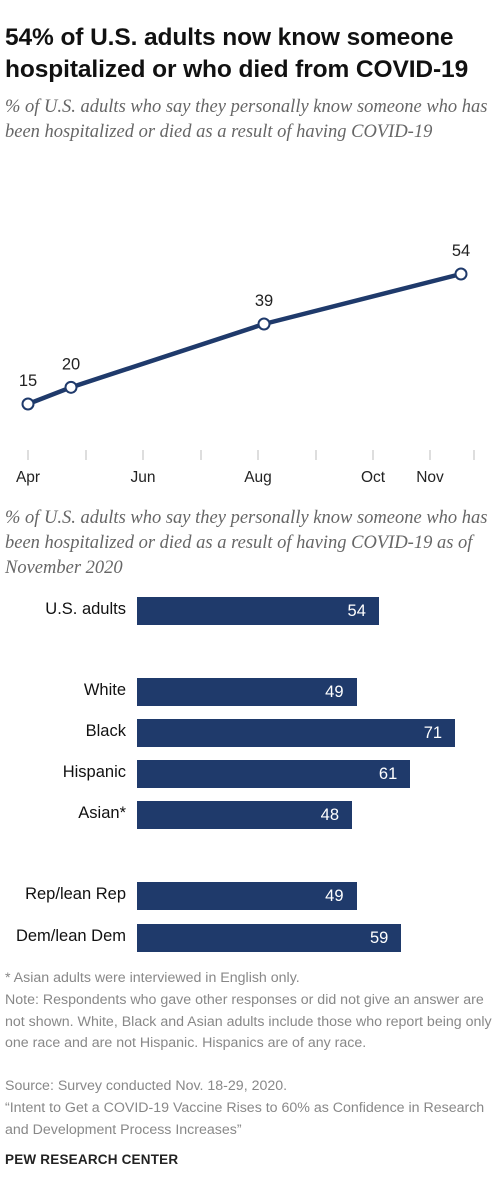 This screenshot has height=1200, width=499. Describe the element at coordinates (244, 339) in the screenshot. I see `series-line` at that location.